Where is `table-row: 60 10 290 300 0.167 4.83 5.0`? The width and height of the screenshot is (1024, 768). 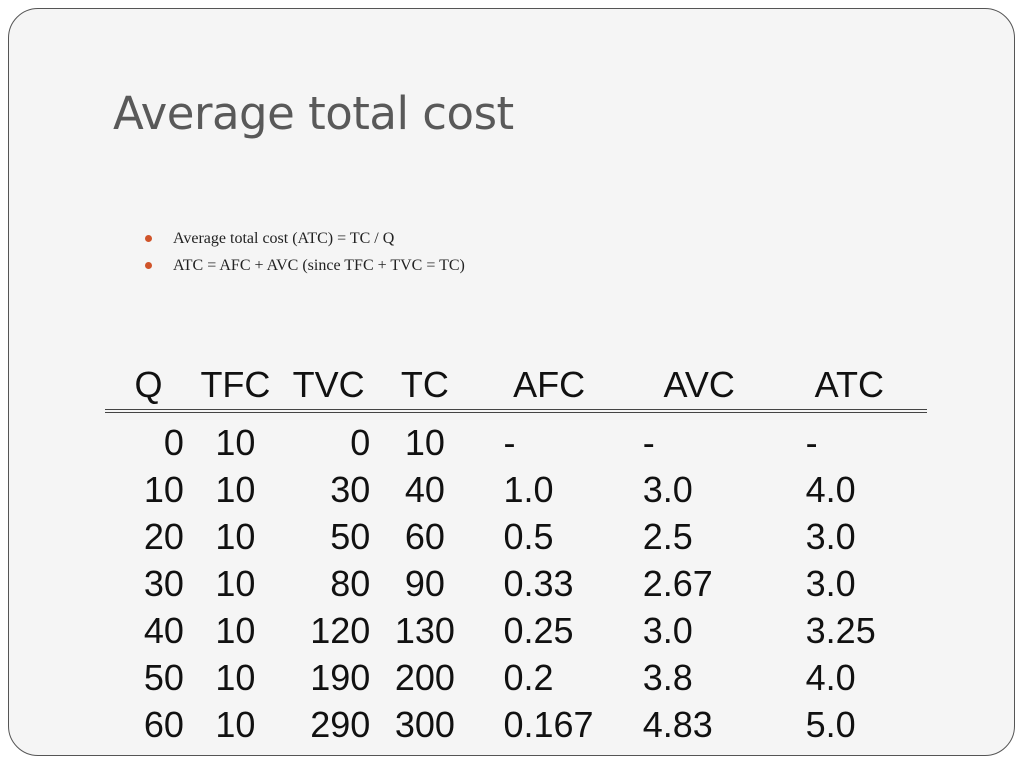
table-row: 60 10 290 300 0.167 4.83 5.0 is located at coordinates (516, 724).